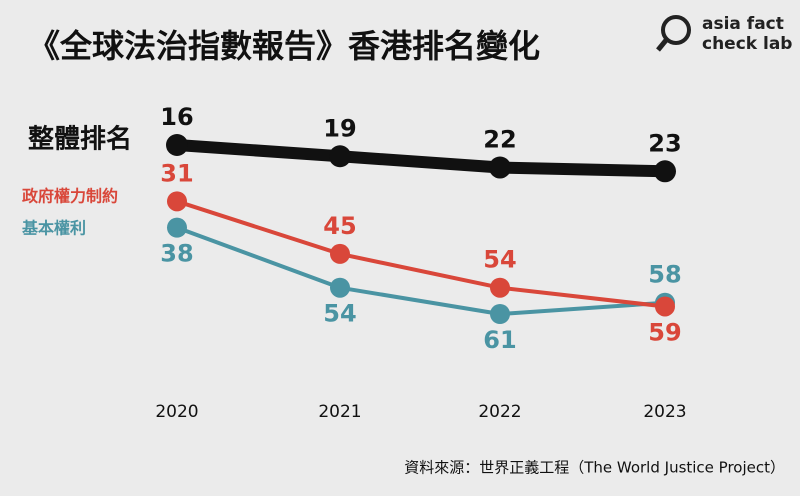  What do you see at coordinates (339, 412) in the screenshot?
I see `x-tick-label: 2021` at bounding box center [339, 412].